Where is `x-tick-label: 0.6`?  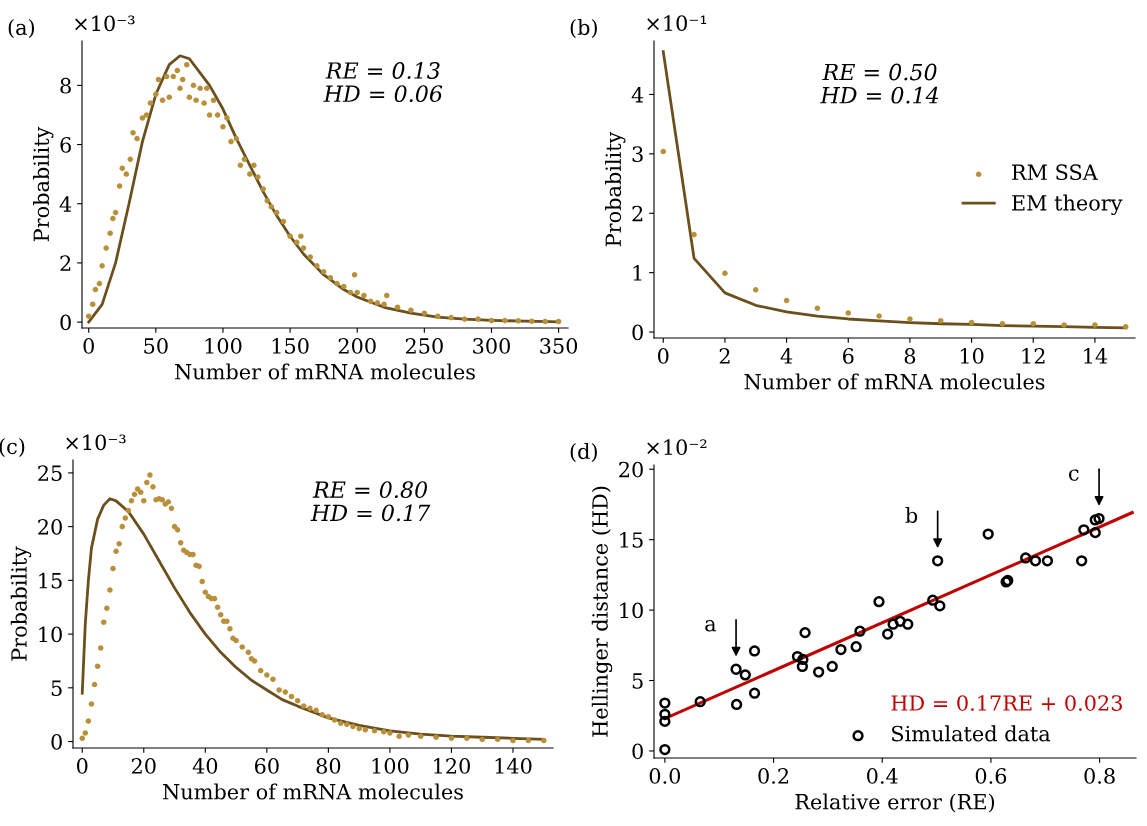 x-tick-label: 0.6 is located at coordinates (991, 776).